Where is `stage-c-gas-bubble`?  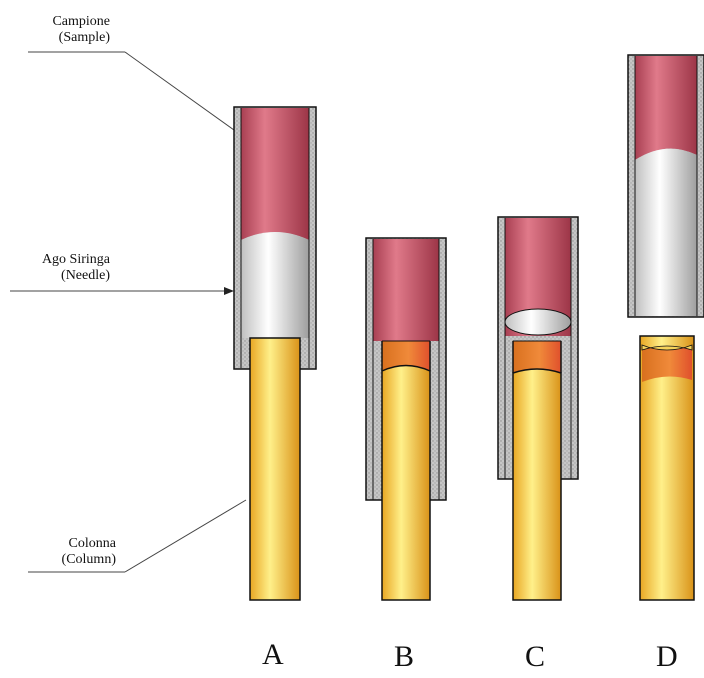
stage-c-gas-bubble is located at coordinates (538, 322).